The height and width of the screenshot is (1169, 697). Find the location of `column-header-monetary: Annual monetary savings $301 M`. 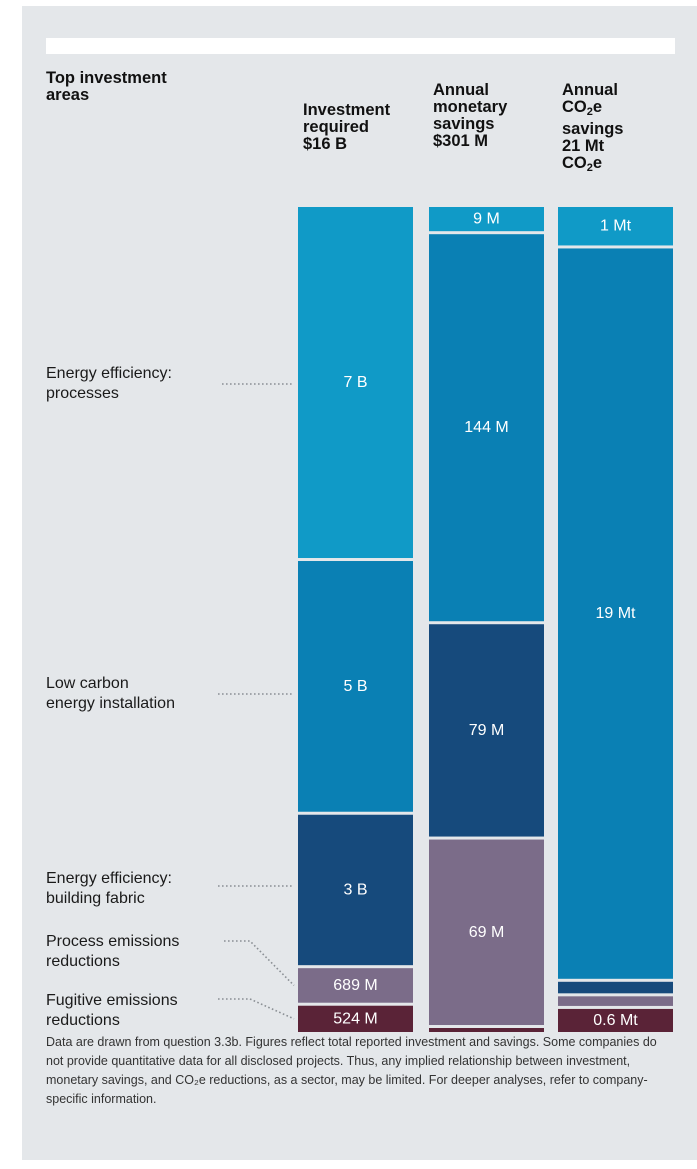

column-header-monetary: Annual monetary savings $301 M is located at coordinates (470, 116).